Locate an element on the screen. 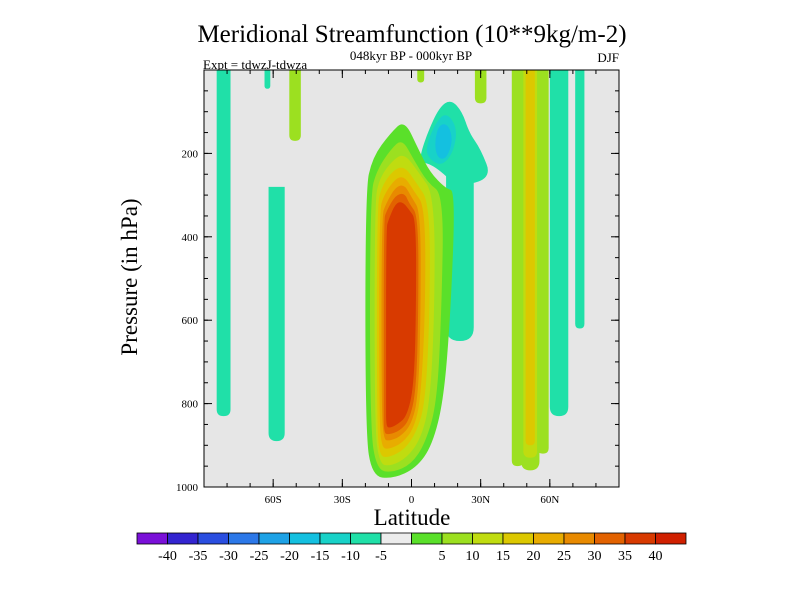 This screenshot has width=800, height=600. colorbar-label: -30 is located at coordinates (228, 556).